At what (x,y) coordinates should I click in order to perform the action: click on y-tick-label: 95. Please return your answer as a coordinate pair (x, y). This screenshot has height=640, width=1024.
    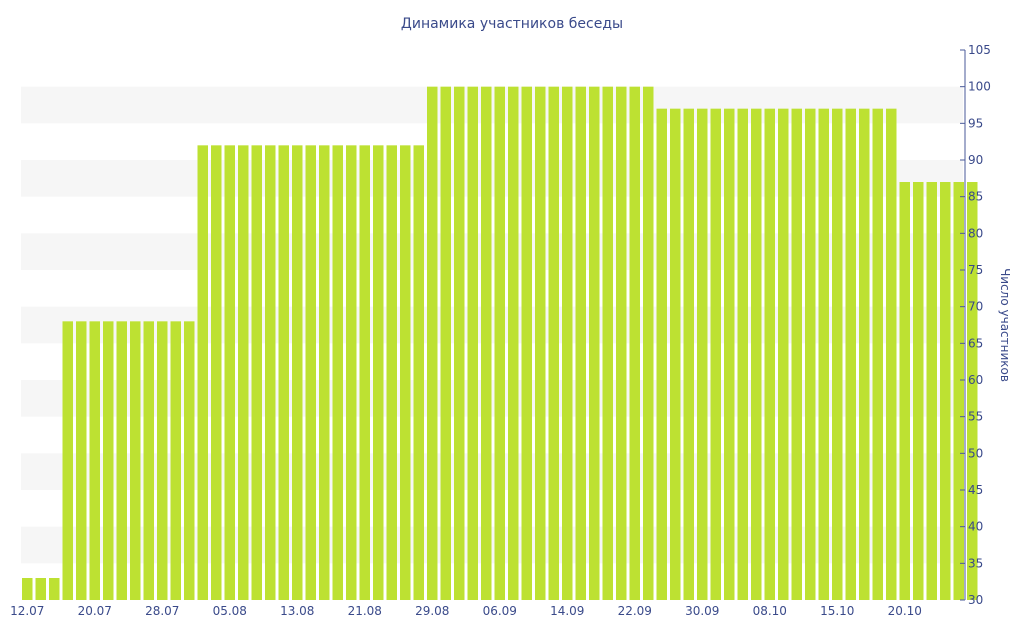
    Looking at the image, I should click on (975, 123).